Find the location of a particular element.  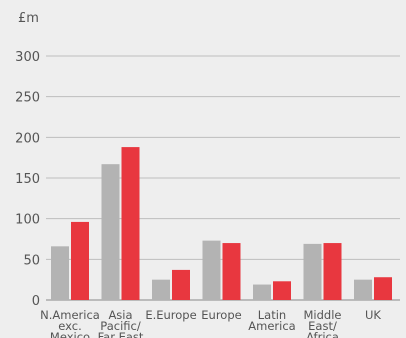

x-category-label-line: Far East is located at coordinates (121, 334).